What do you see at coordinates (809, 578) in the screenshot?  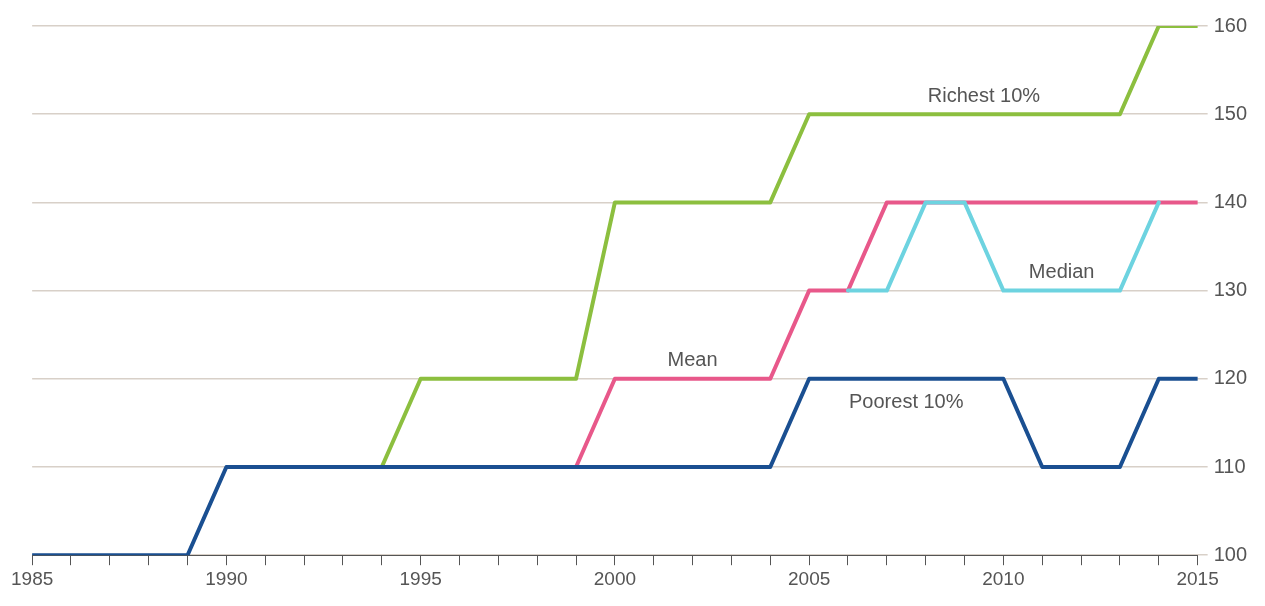 I see `x-tick-label: 2005` at bounding box center [809, 578].